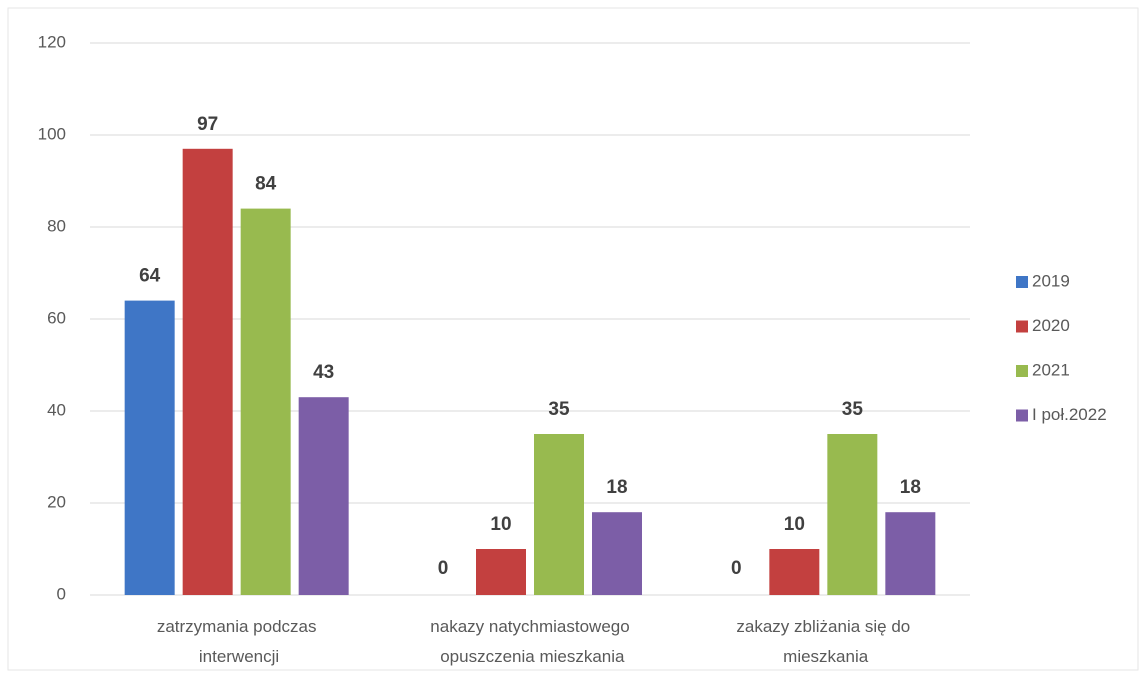 This screenshot has width=1146, height=678. I want to click on x-tick-label: zakazy zbliżania się do mieszkania, so click(823, 641).